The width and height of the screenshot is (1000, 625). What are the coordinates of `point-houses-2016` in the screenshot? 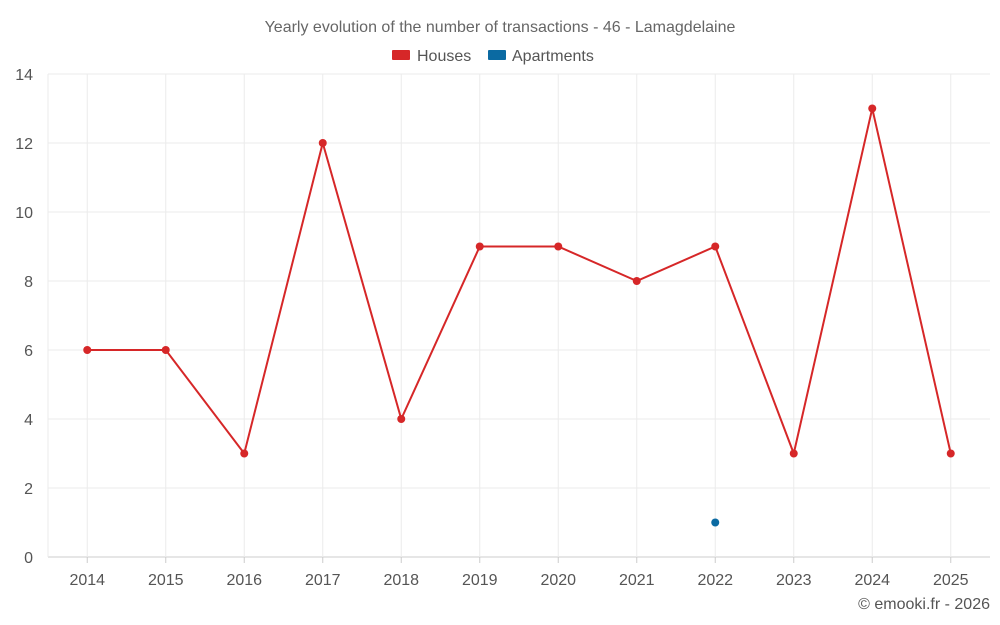 It's located at (244, 453).